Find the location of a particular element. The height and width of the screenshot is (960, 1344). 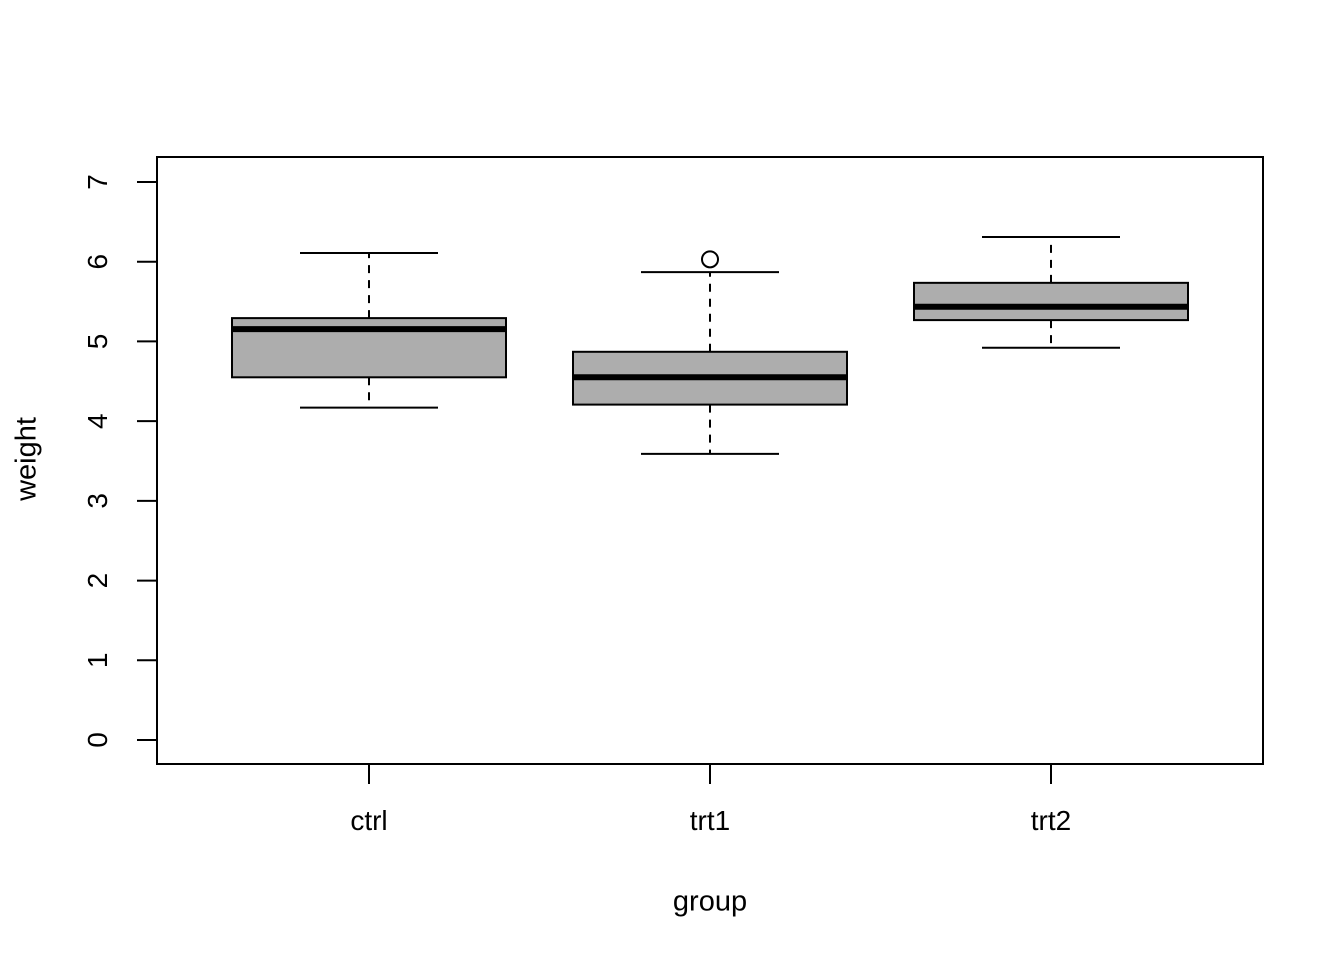

x-tick-label: ctrl is located at coordinates (368, 820).